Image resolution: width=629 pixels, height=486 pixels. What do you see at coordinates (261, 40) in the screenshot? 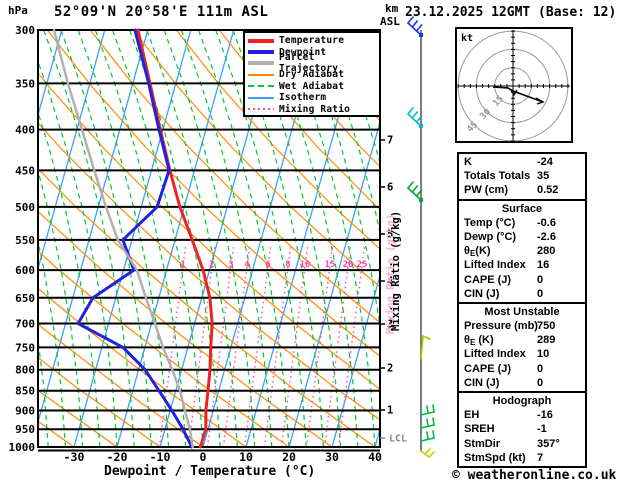
I see `temperature-line-swatch` at bounding box center [261, 40].